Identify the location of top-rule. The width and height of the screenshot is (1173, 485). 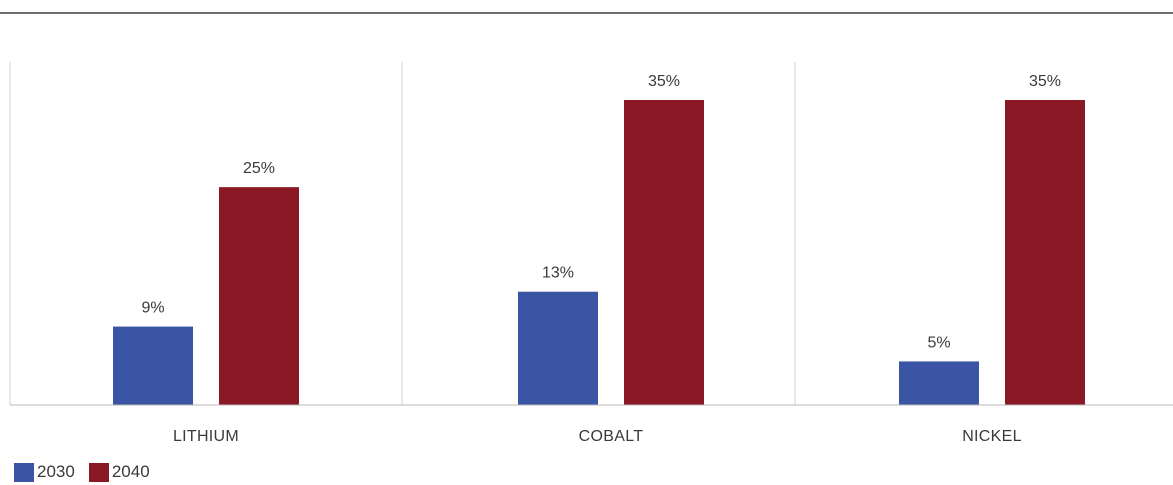
(586, 13).